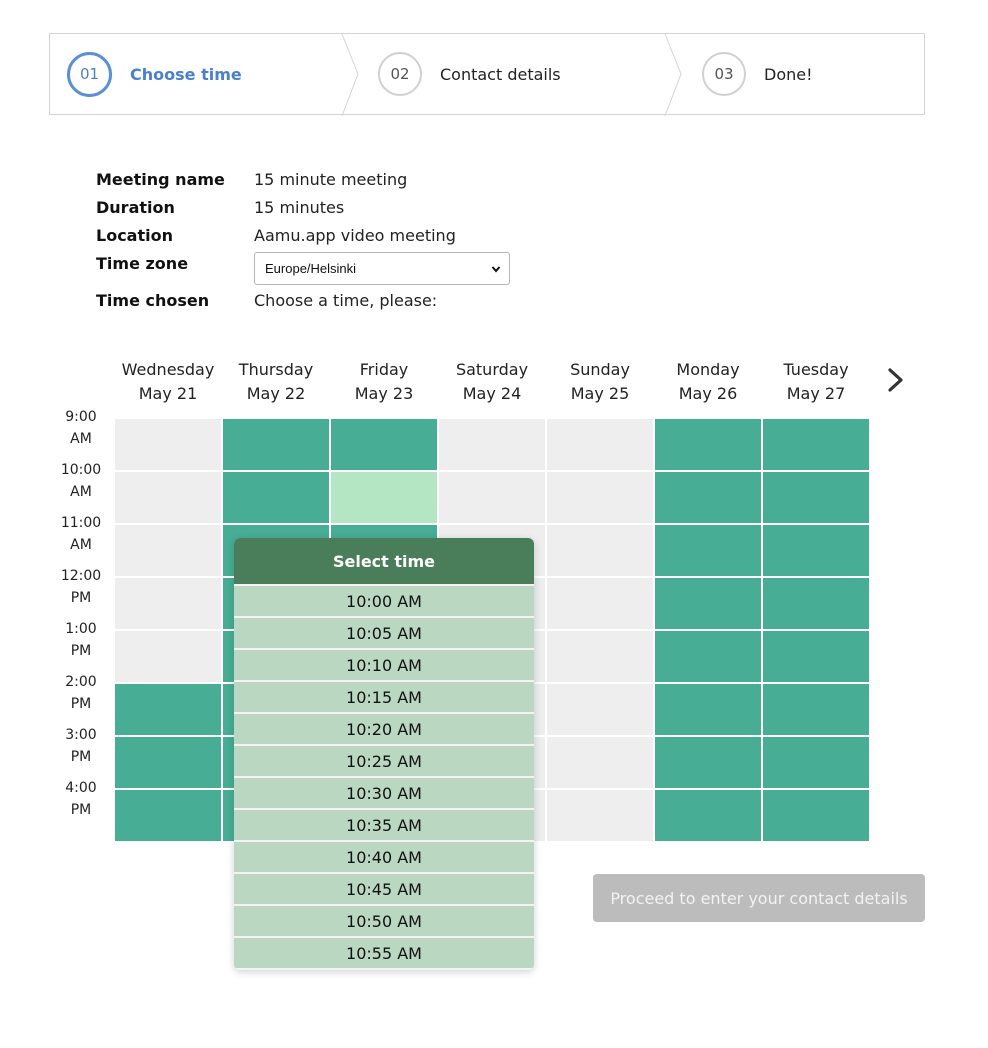 The width and height of the screenshot is (988, 1048). I want to click on day-header: Monday May 26, so click(708, 382).